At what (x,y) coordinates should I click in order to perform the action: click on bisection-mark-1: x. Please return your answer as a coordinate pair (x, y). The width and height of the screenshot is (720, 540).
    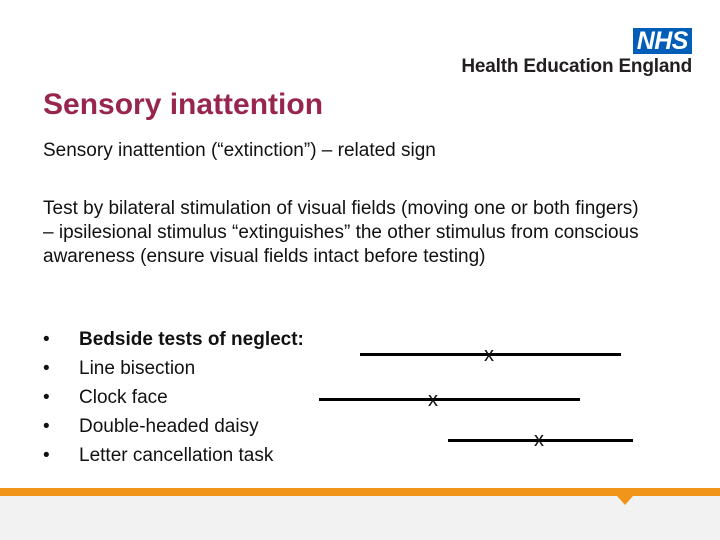
    Looking at the image, I should click on (489, 355).